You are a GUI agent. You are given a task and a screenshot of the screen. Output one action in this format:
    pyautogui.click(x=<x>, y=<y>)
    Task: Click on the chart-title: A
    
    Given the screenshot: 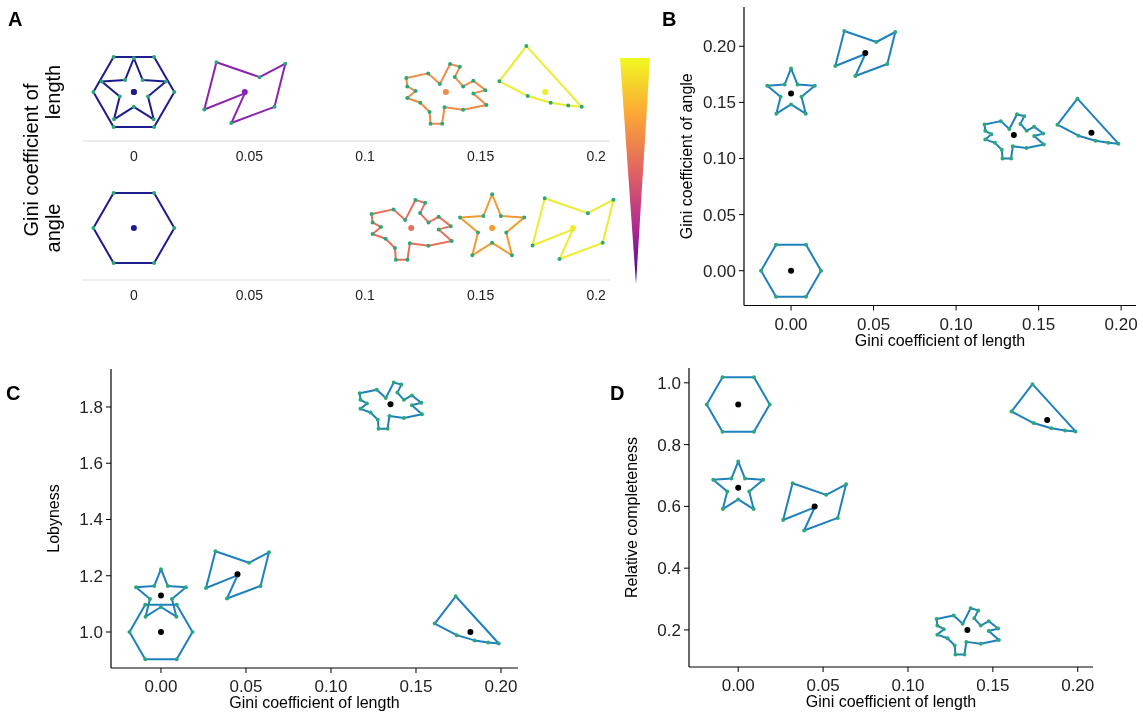 What is the action you would take?
    pyautogui.click(x=15, y=19)
    